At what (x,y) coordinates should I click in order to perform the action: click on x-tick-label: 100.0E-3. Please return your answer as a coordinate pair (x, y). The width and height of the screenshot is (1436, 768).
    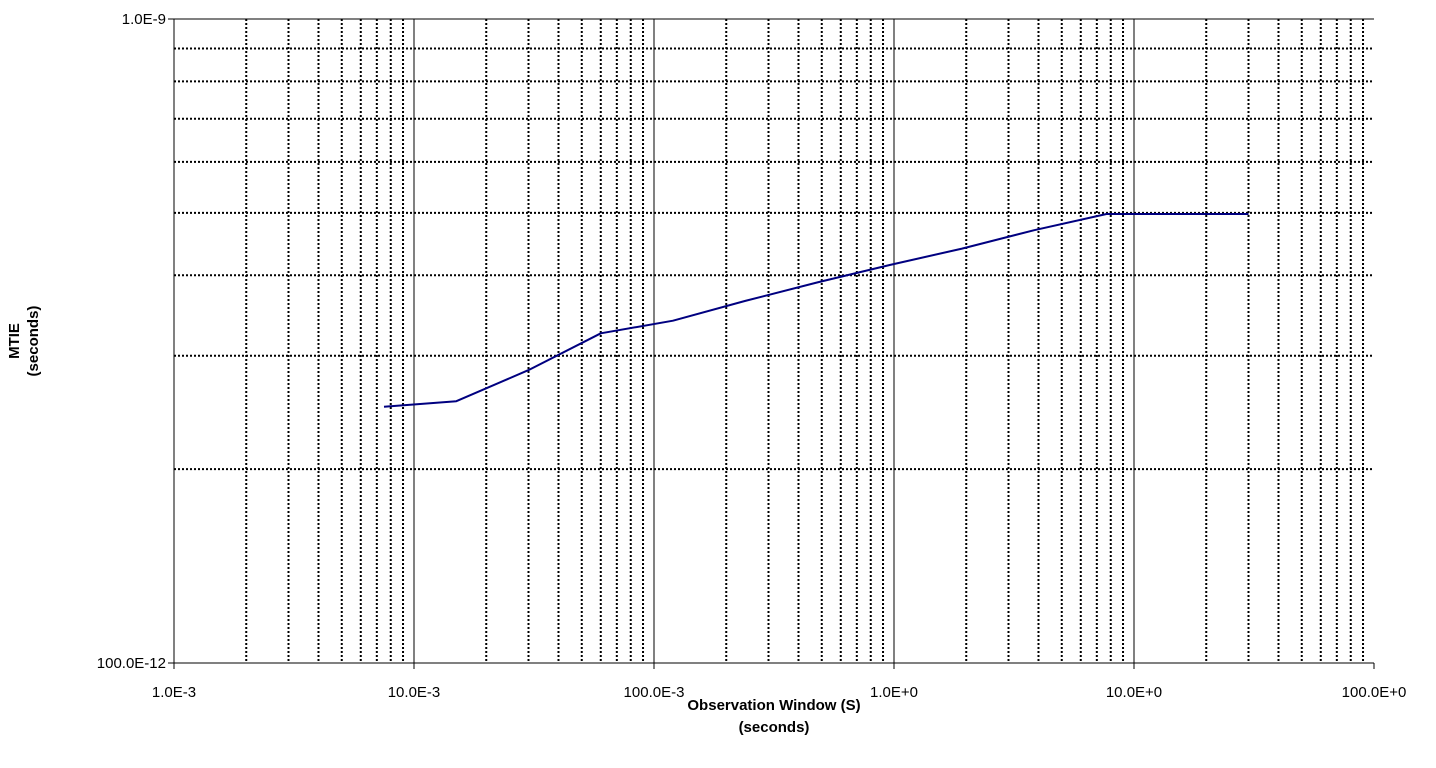
    Looking at the image, I should click on (654, 692).